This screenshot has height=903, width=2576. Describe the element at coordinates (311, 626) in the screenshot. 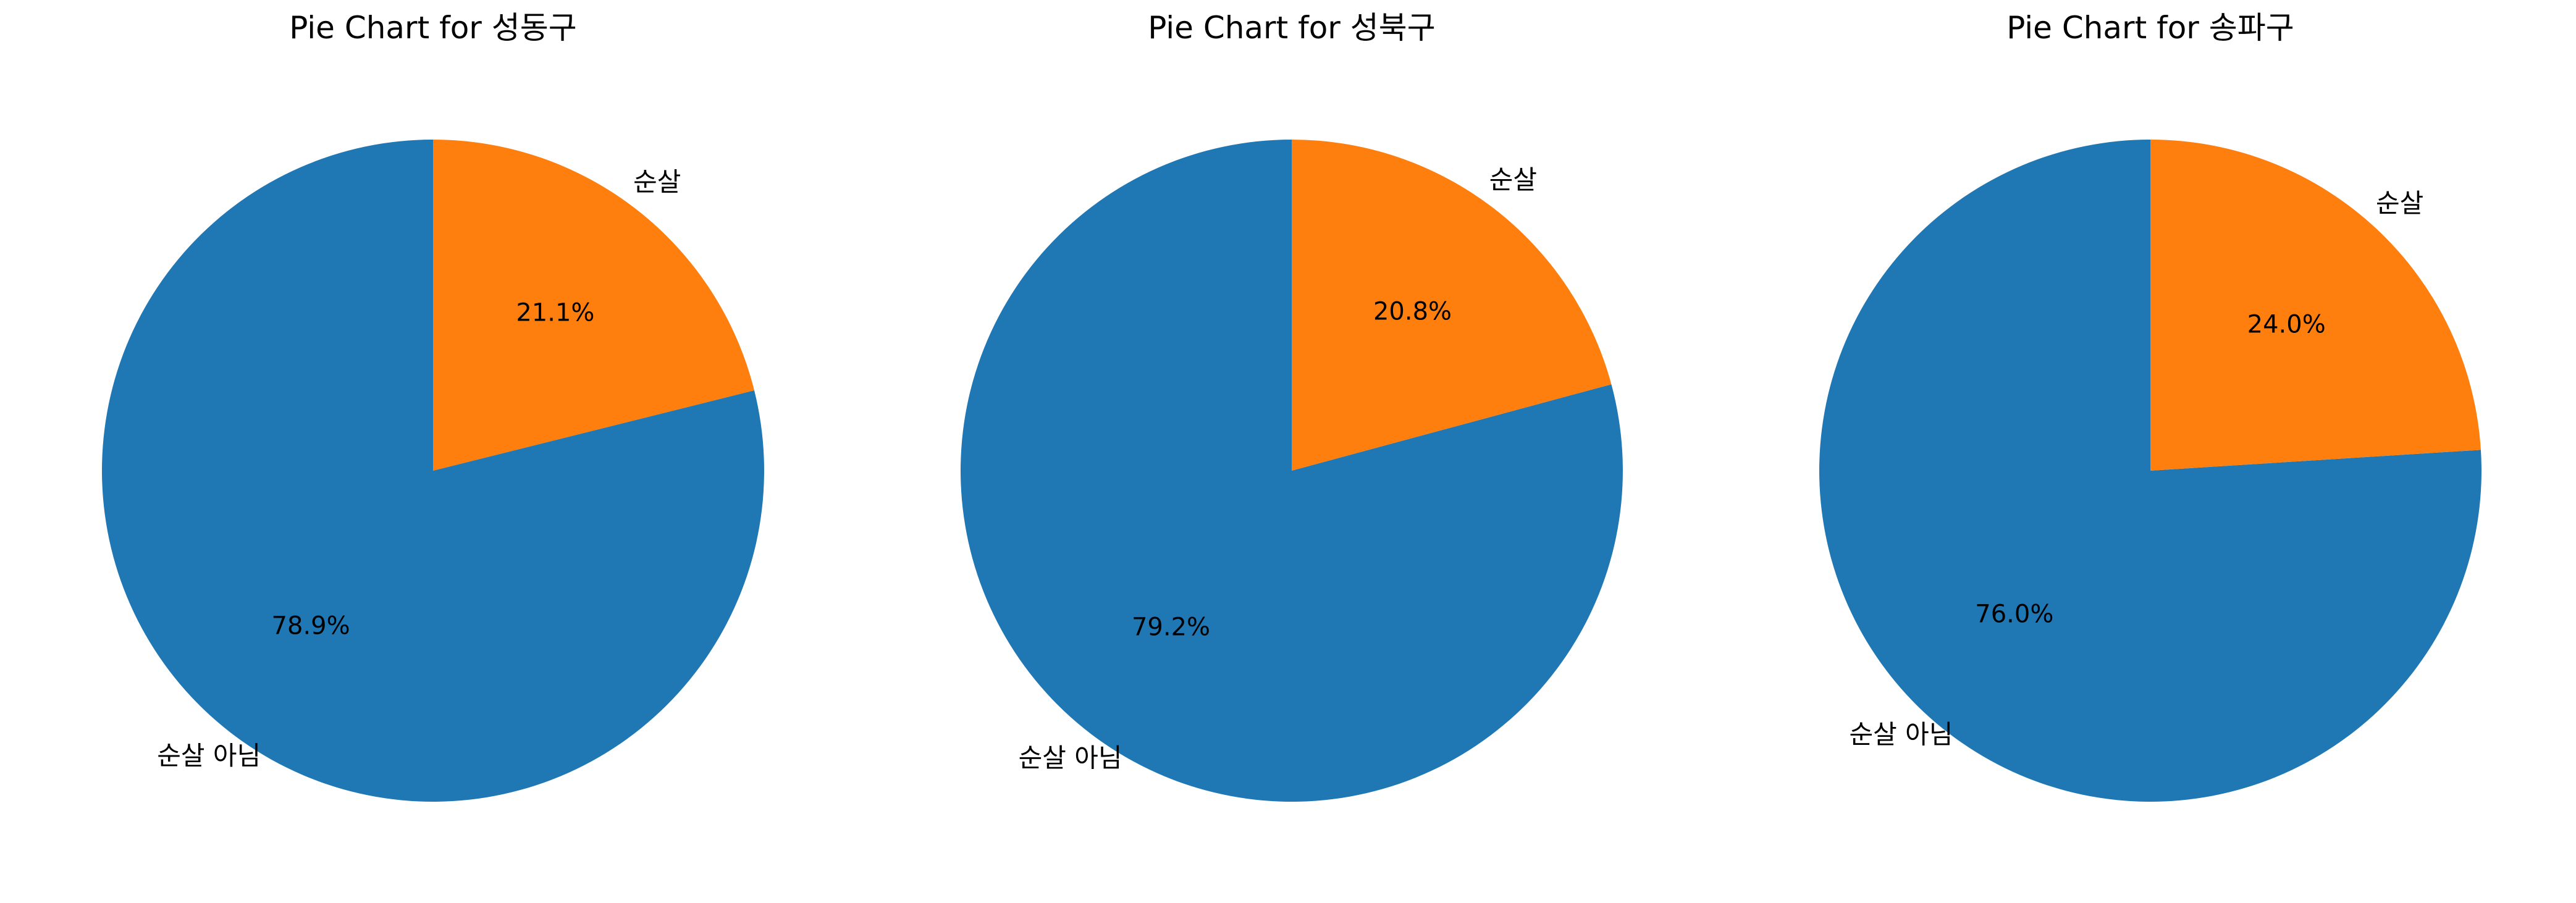

I see `slice-percent-not-boneless: 78.9%` at that location.